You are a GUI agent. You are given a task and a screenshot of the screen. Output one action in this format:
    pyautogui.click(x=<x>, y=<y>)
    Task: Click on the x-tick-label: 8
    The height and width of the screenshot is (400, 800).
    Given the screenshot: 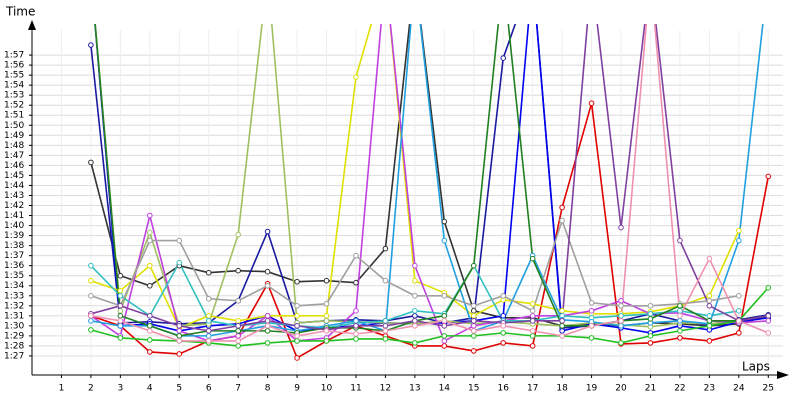 What is the action you would take?
    pyautogui.click(x=268, y=389)
    